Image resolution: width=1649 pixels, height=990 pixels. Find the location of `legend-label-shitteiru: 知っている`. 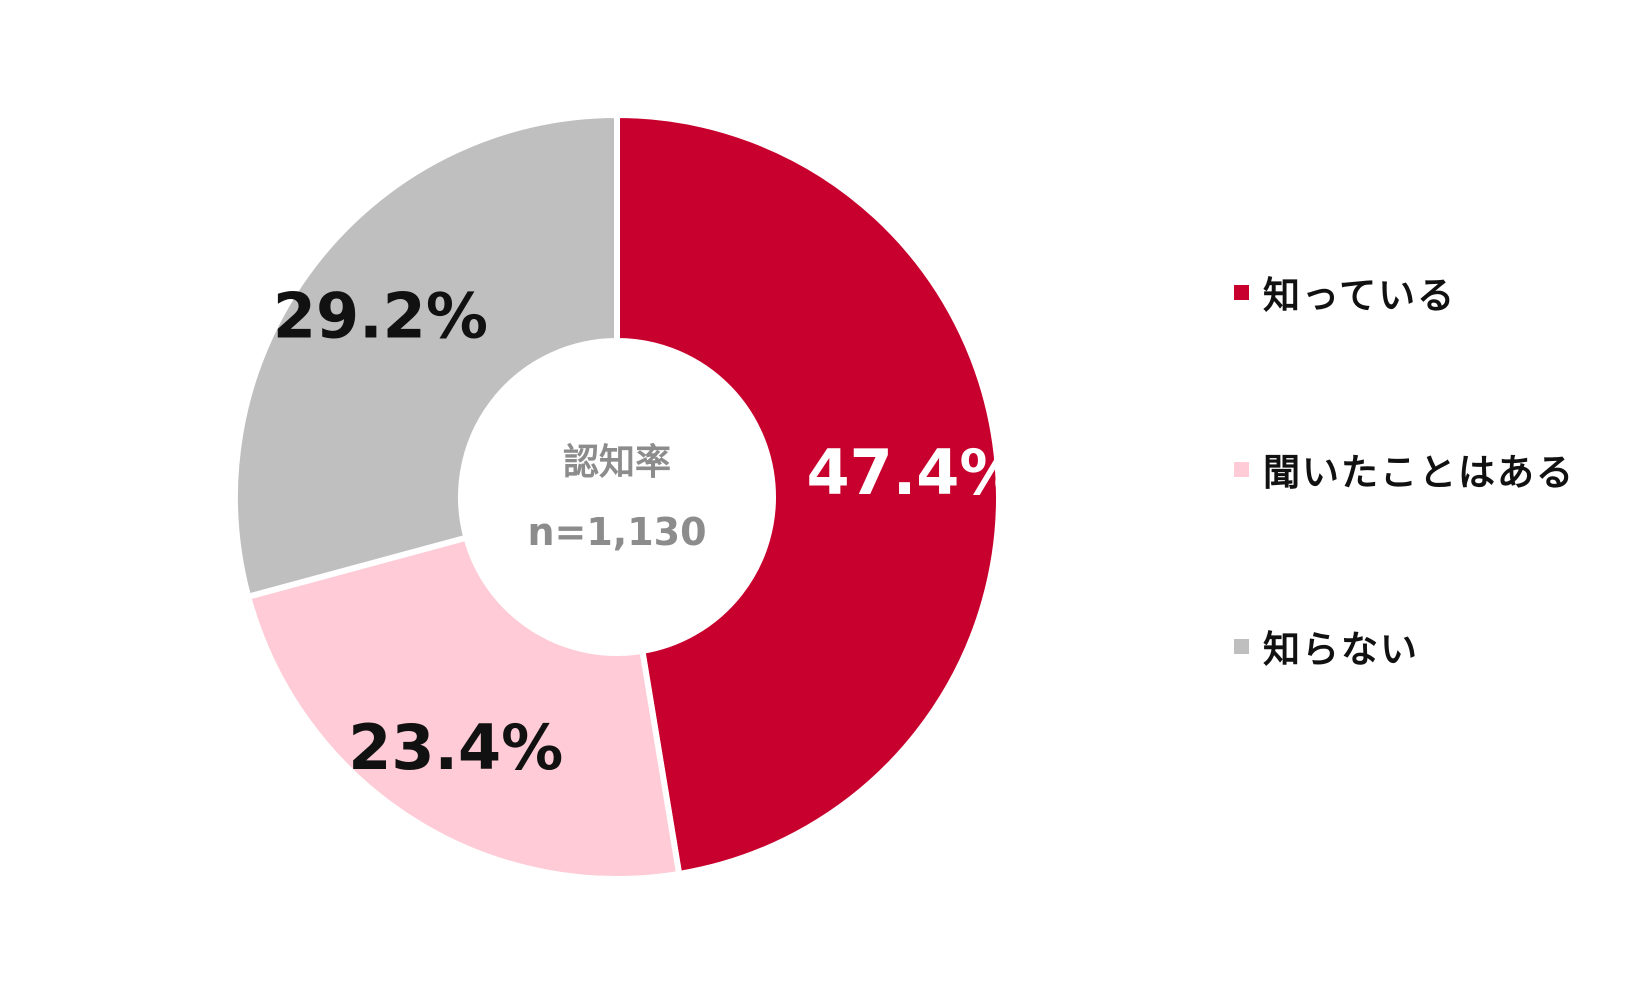

legend-label-shitteiru: 知っている is located at coordinates (1360, 295).